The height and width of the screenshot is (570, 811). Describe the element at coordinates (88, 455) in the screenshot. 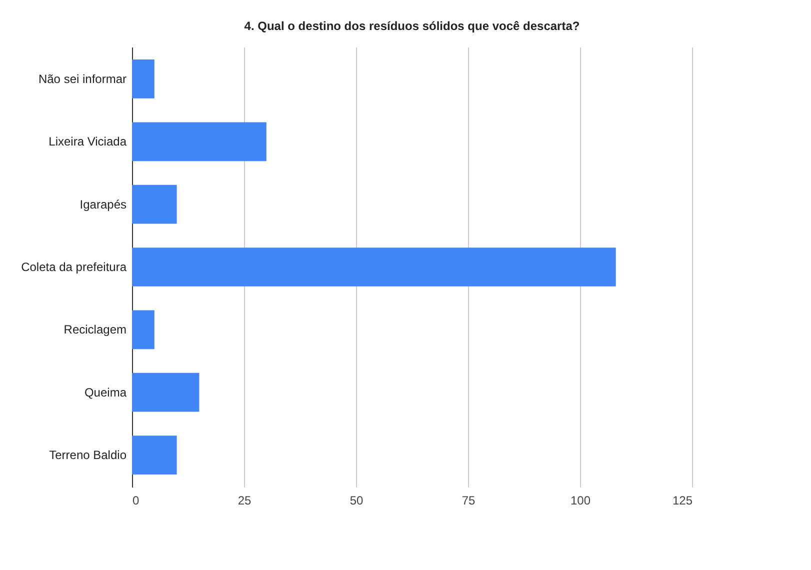

I see `y-tick-label: Terreno Baldio` at that location.